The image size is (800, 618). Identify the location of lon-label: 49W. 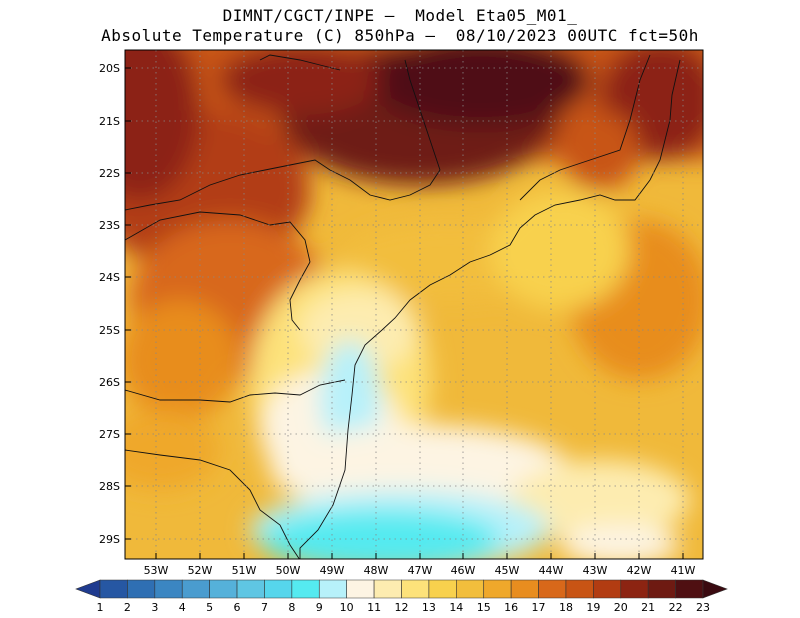
(332, 570).